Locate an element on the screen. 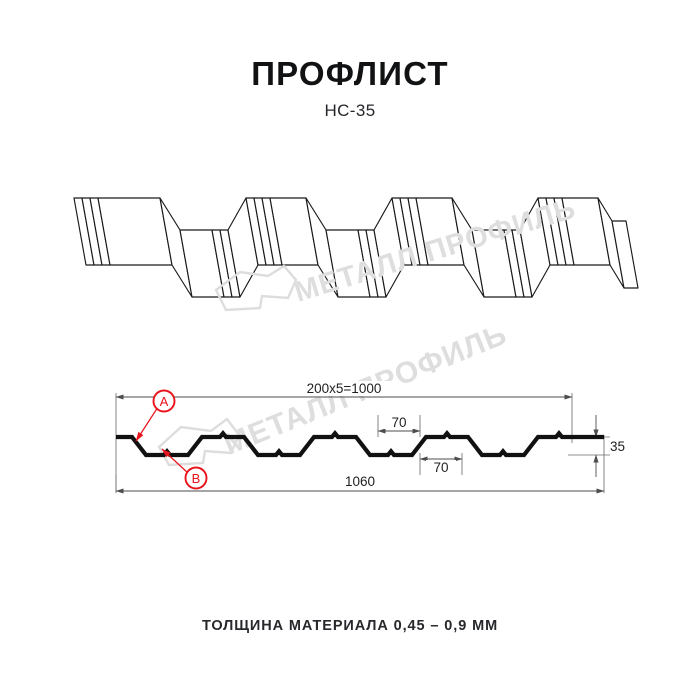 This screenshot has width=700, height=700. header: ПРОФЛИСТ НС-35 is located at coordinates (350, 88).